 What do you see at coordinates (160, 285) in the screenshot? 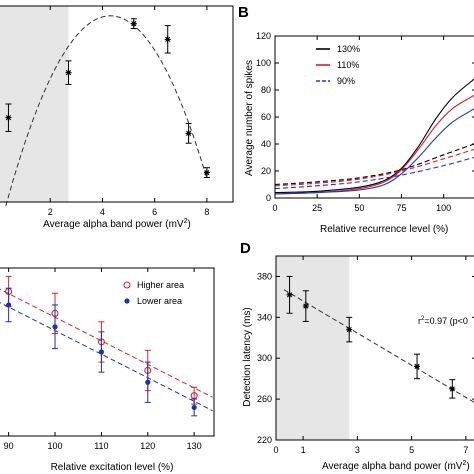
I see `panel-c-legend-label: Higher area` at bounding box center [160, 285].